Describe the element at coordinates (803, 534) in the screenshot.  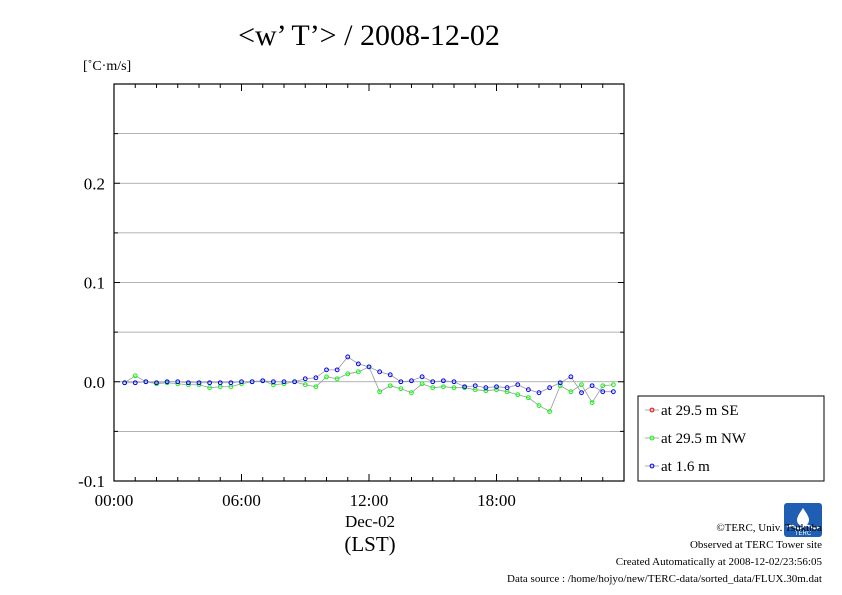
I see `logo-text: TERC` at that location.